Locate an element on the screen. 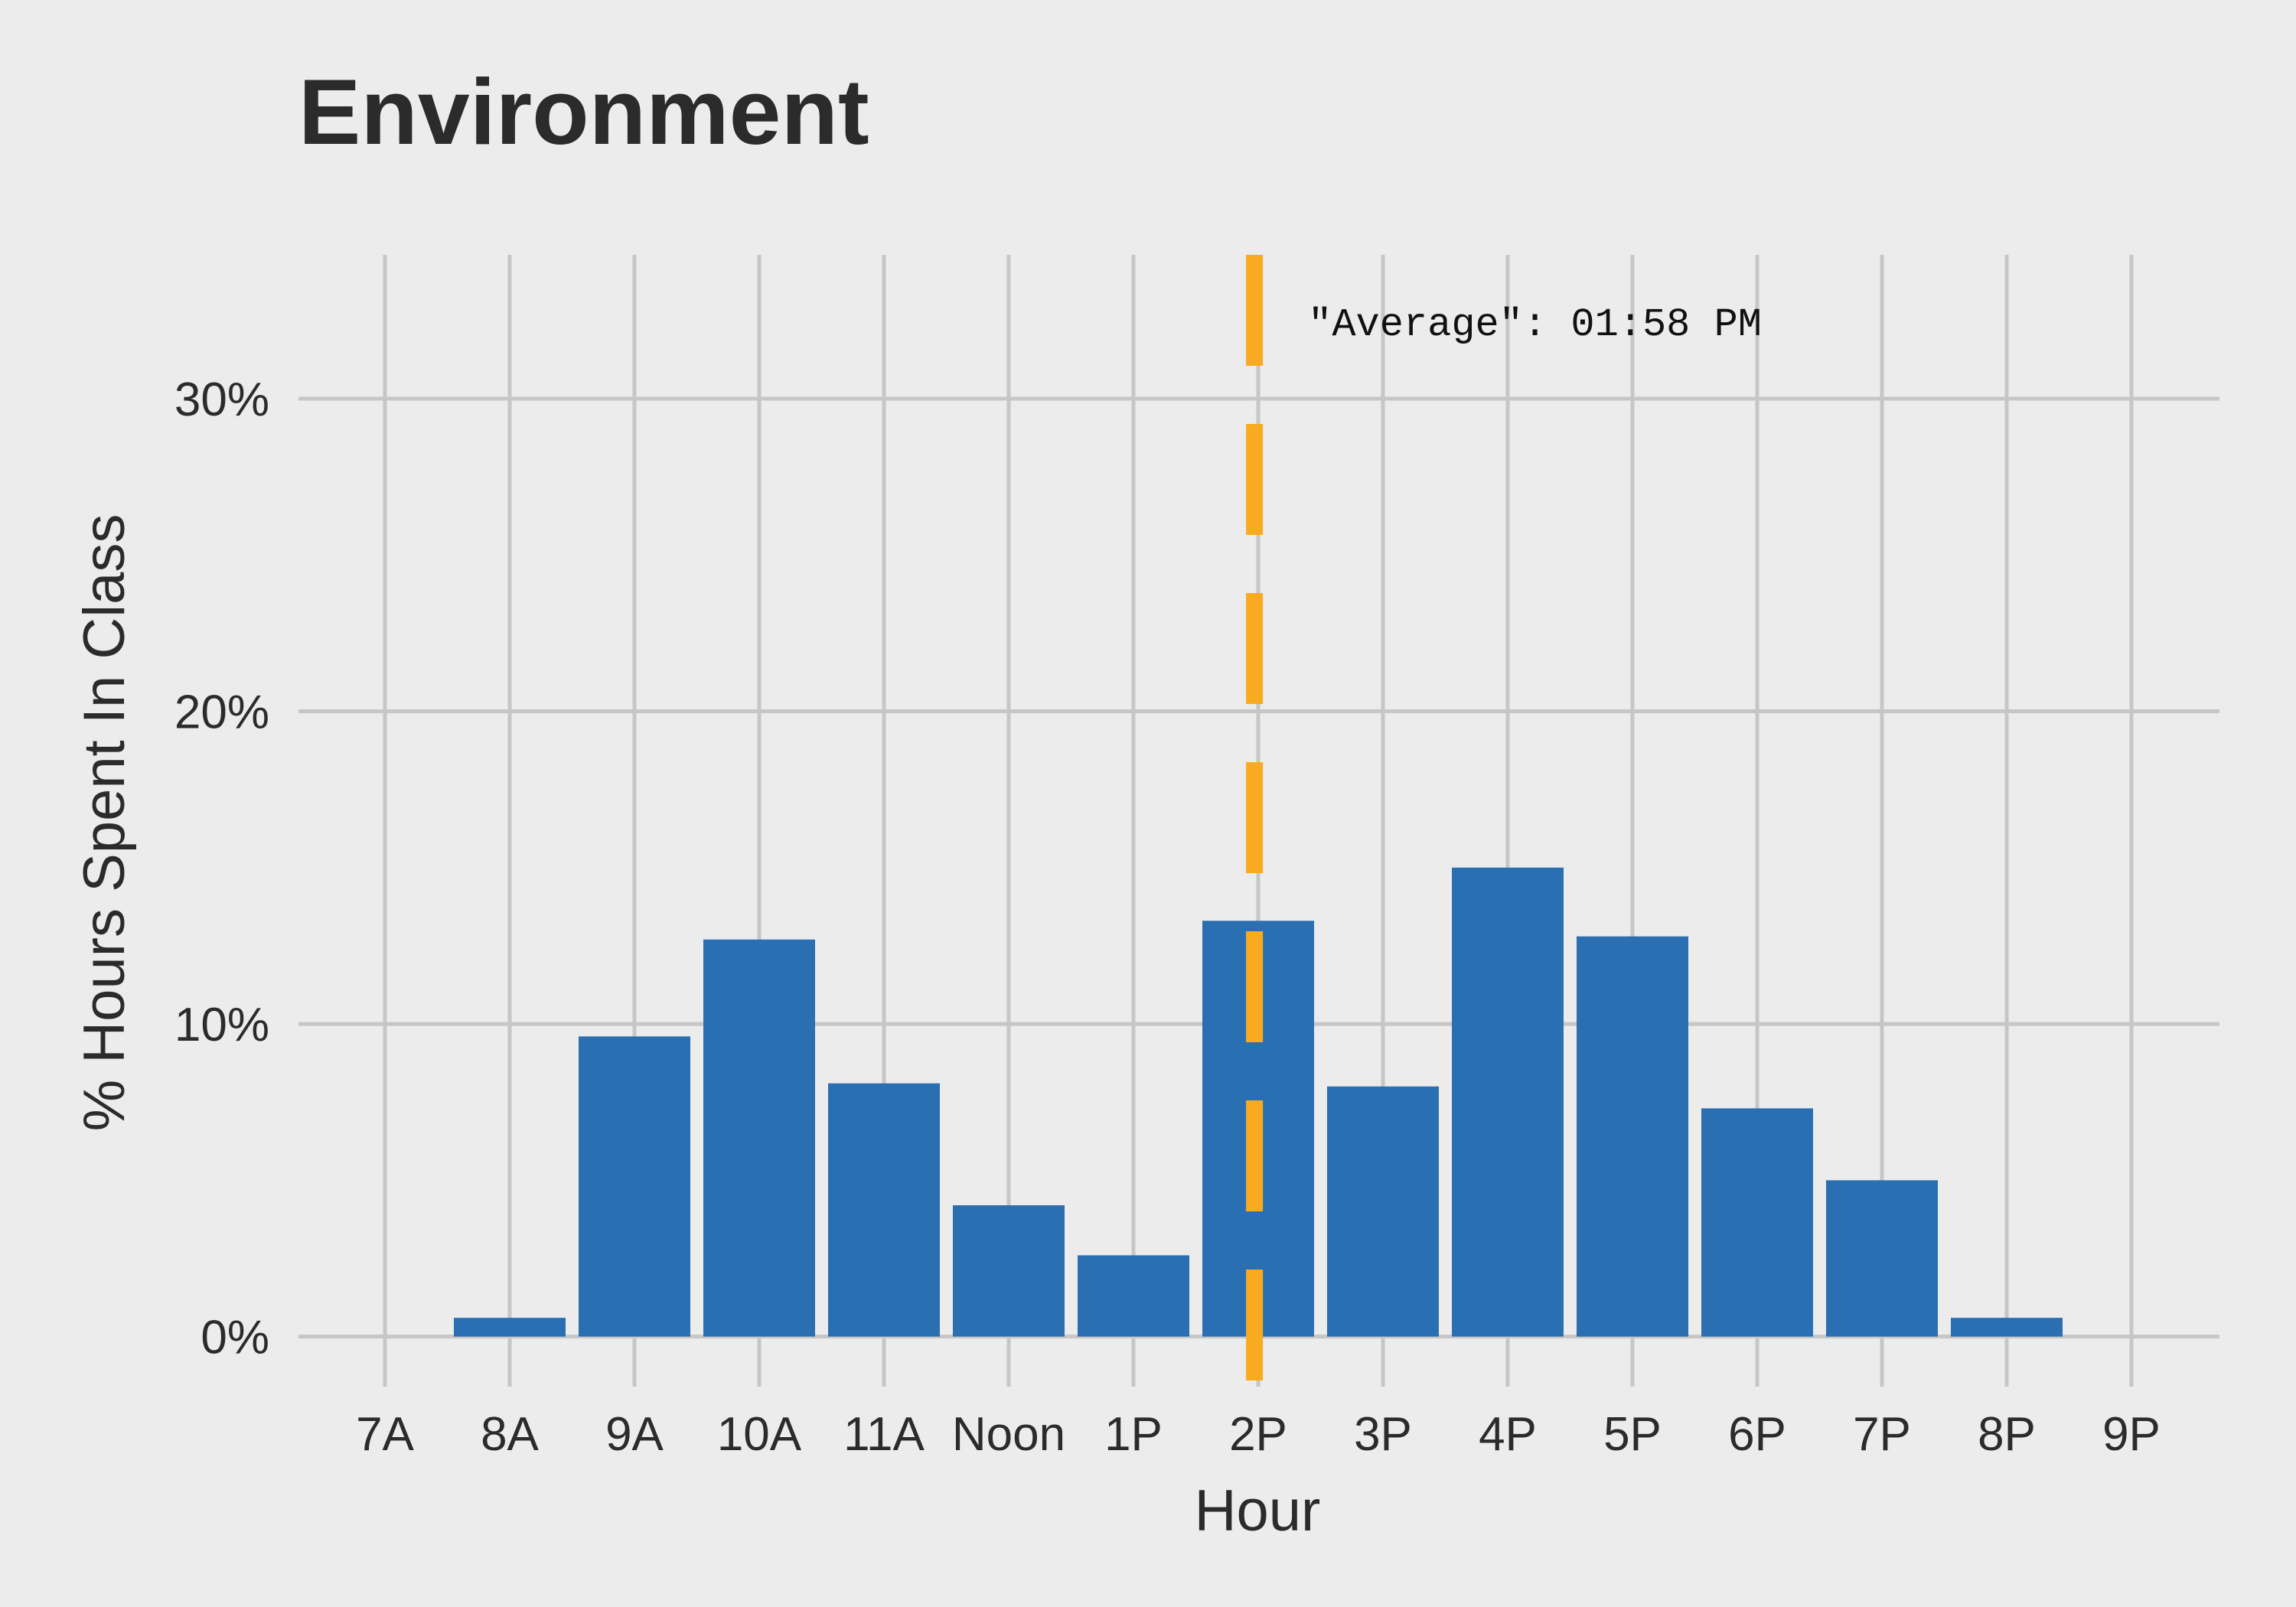 The image size is (2296, 1607). x-tick-label: 8A is located at coordinates (510, 1434).